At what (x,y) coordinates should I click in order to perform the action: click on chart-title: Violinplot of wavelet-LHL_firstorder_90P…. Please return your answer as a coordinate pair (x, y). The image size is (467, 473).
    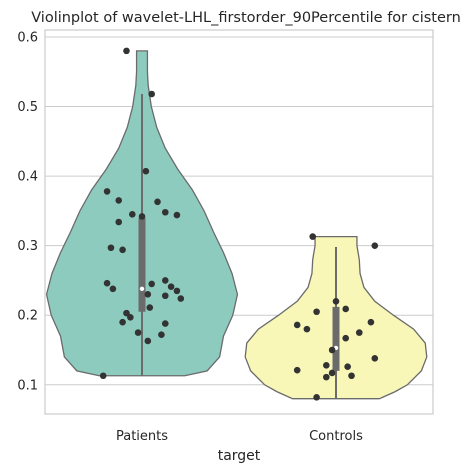
    Looking at the image, I should click on (246, 18).